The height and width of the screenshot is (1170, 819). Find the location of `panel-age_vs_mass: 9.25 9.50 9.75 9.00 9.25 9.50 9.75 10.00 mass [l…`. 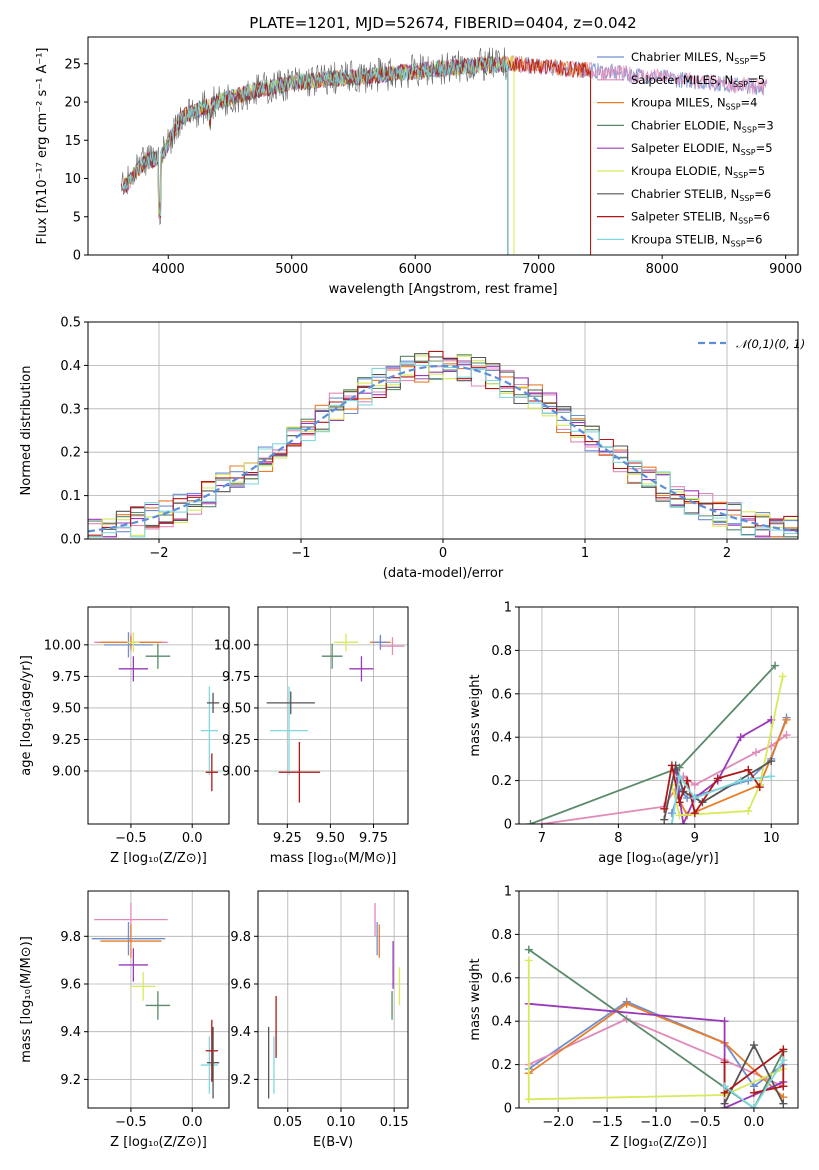

panel-age_vs_mass: 9.25 9.50 9.75 9.00 9.25 9.50 9.75 10.00 mass [l… is located at coordinates (311, 736).